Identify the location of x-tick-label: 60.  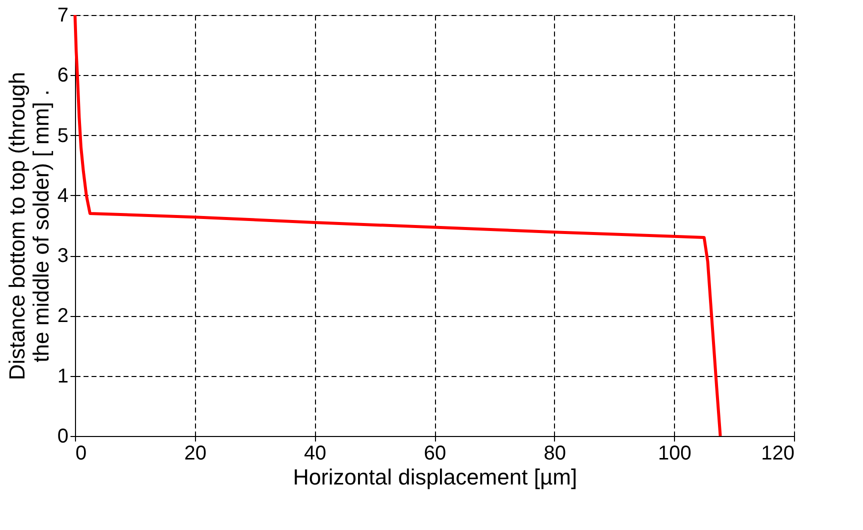
(435, 453).